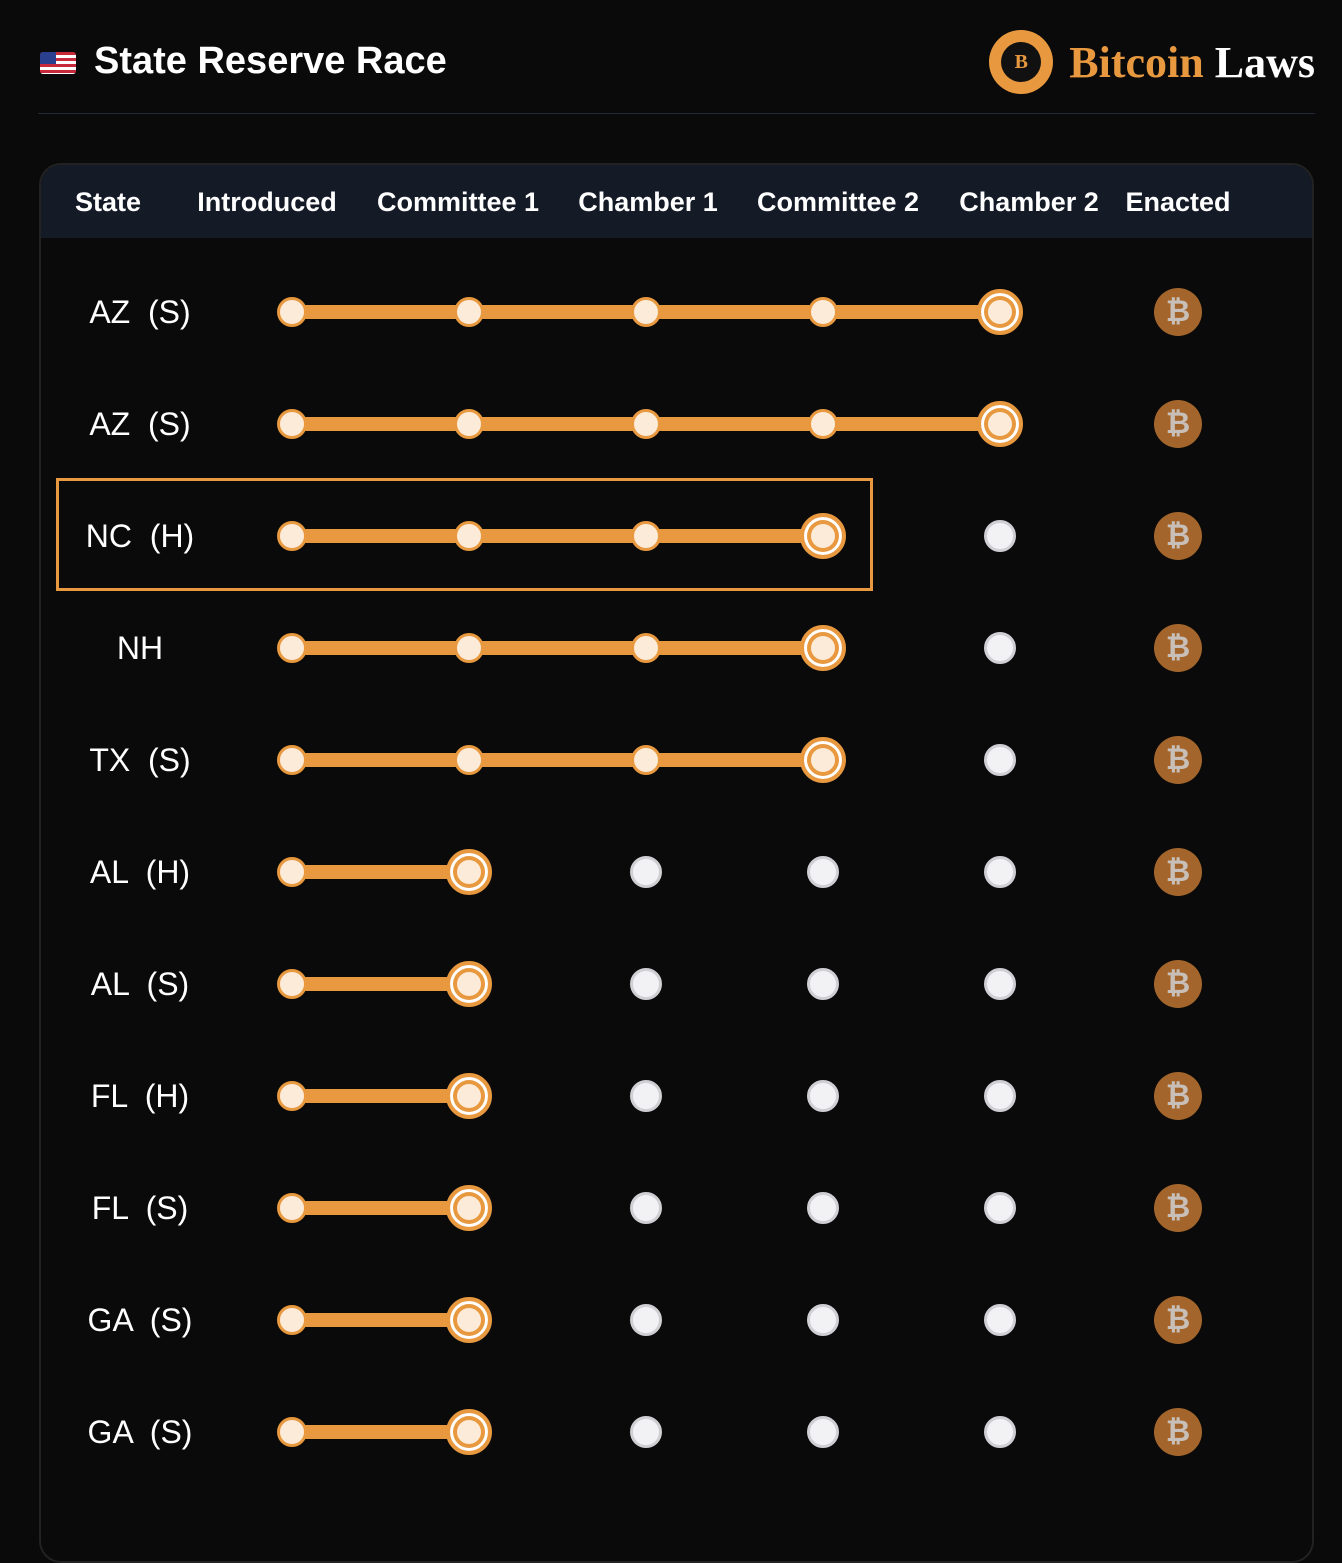 The width and height of the screenshot is (1342, 1563). I want to click on table-row: FL (S) ₿, so click(676, 1208).